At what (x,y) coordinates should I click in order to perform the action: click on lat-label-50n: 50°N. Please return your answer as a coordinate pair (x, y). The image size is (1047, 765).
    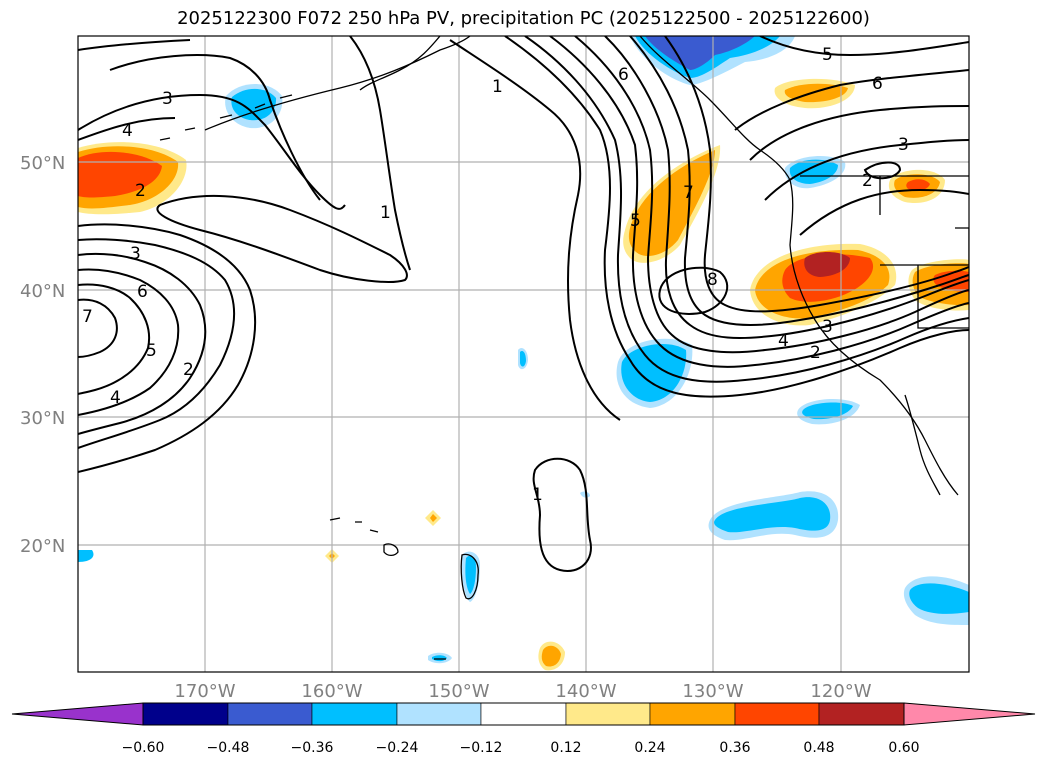
    Looking at the image, I should click on (42, 163).